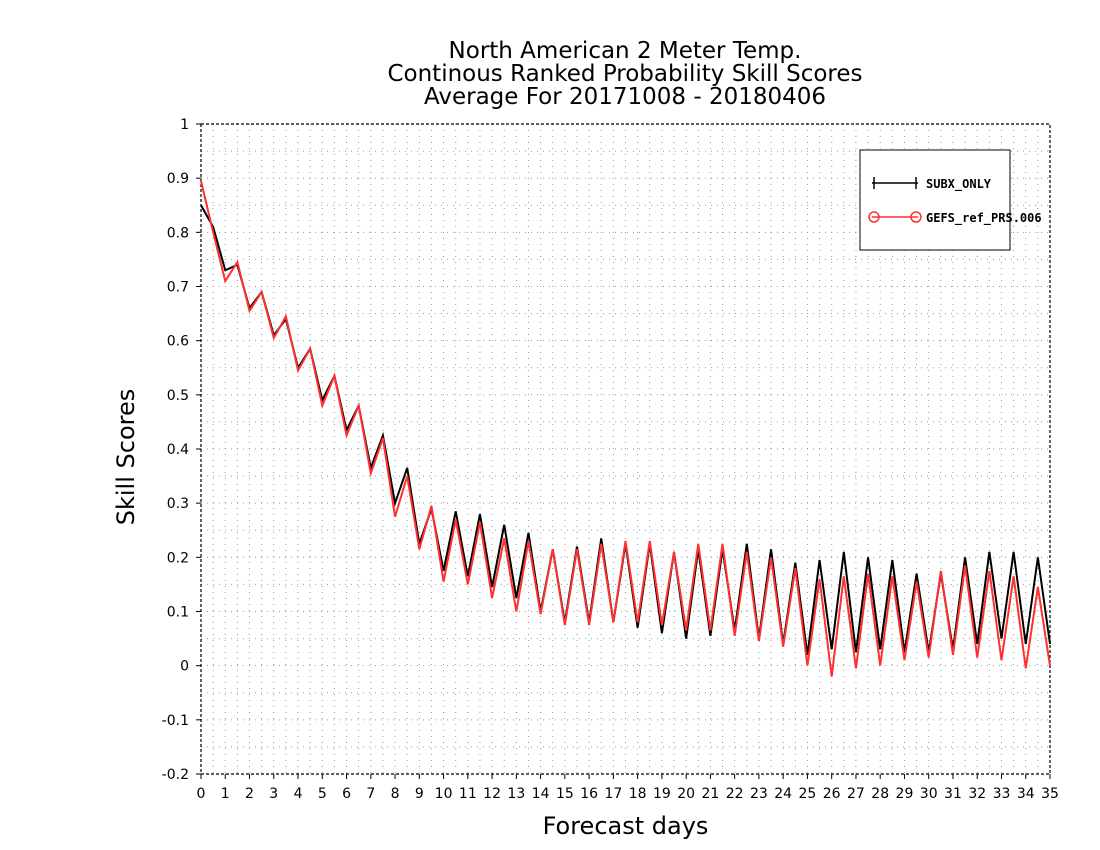 The image size is (1100, 850). I want to click on y-tick-label: 0.2, so click(178, 558).